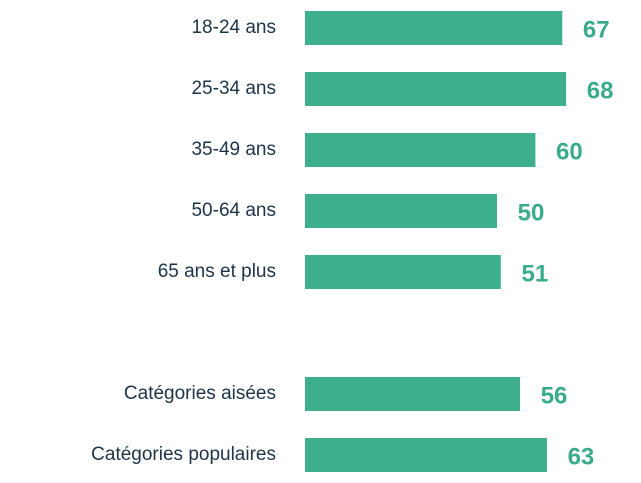  What do you see at coordinates (596, 29) in the screenshot?
I see `value-label: 67` at bounding box center [596, 29].